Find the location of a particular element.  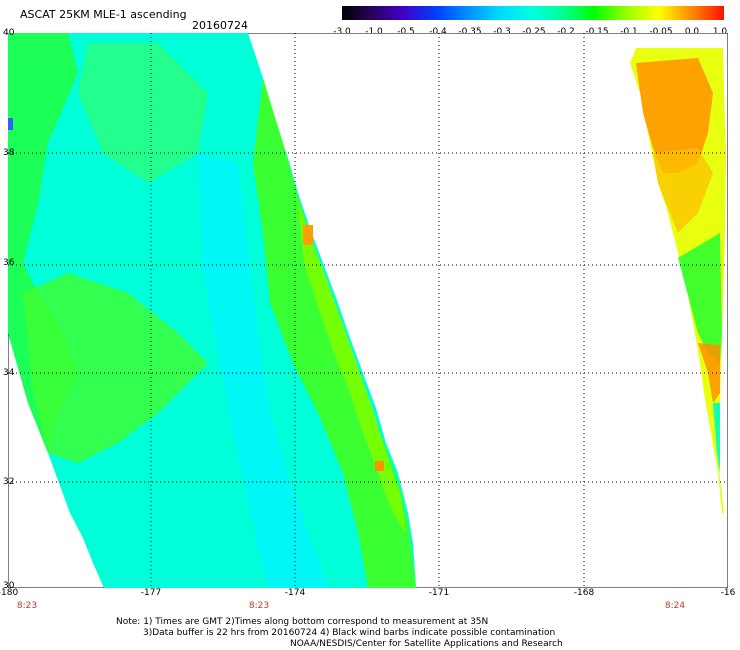

color-scale-label: -0.05 is located at coordinates (661, 32).